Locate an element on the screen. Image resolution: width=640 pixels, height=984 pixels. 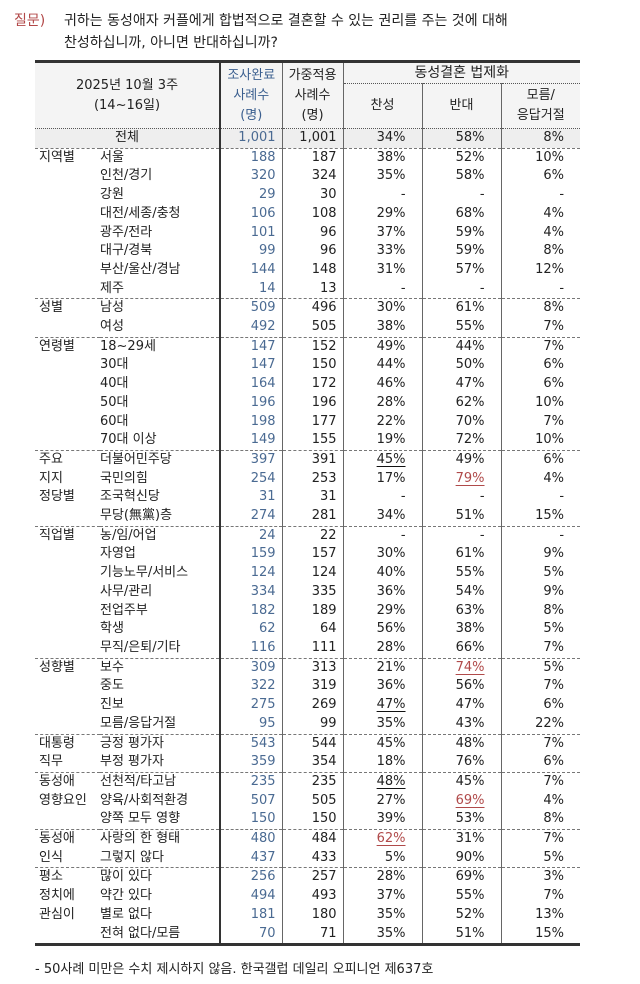
group-label: 직무 is located at coordinates (51, 762).